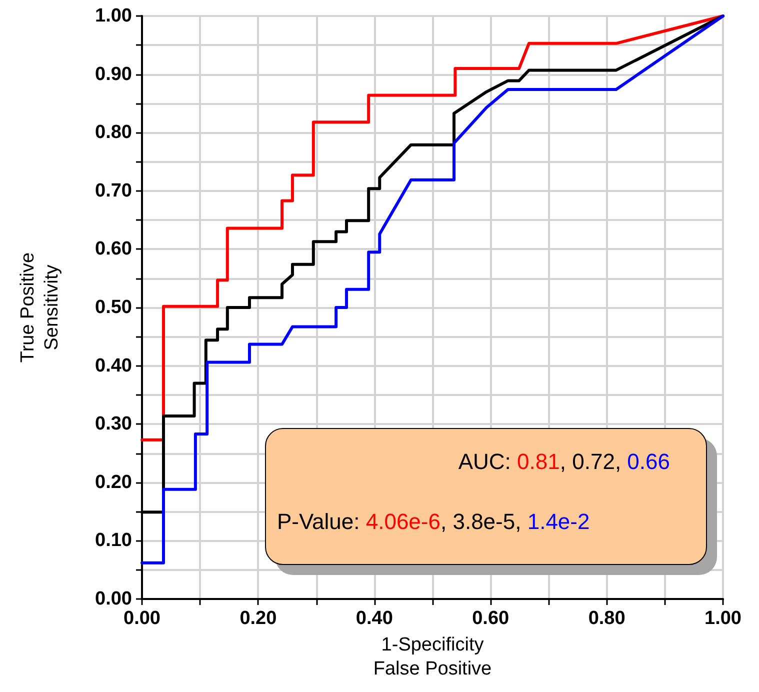 The image size is (759, 692). I want to click on x-tick-label: 0.00, so click(142, 618).